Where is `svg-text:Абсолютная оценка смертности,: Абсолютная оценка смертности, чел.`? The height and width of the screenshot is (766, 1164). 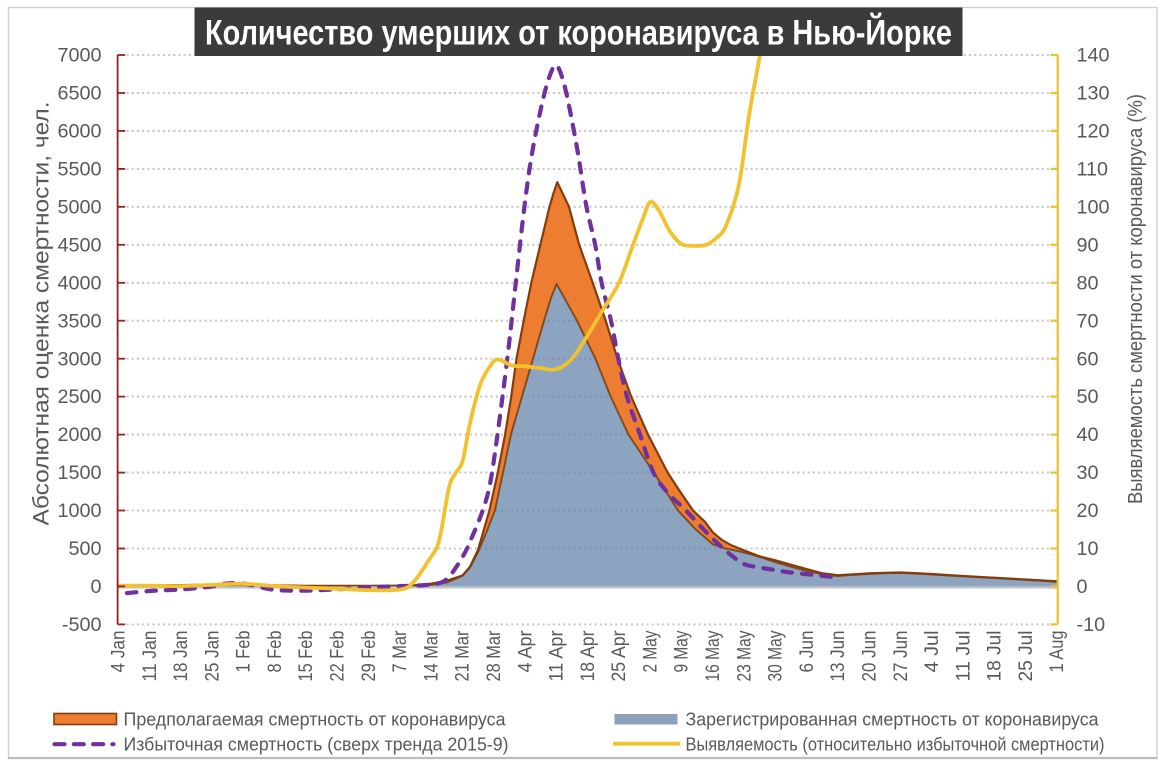
svg-text:Абсолютная оценка смертности,: Абсолютная оценка смертности, чел. is located at coordinates (41, 313).